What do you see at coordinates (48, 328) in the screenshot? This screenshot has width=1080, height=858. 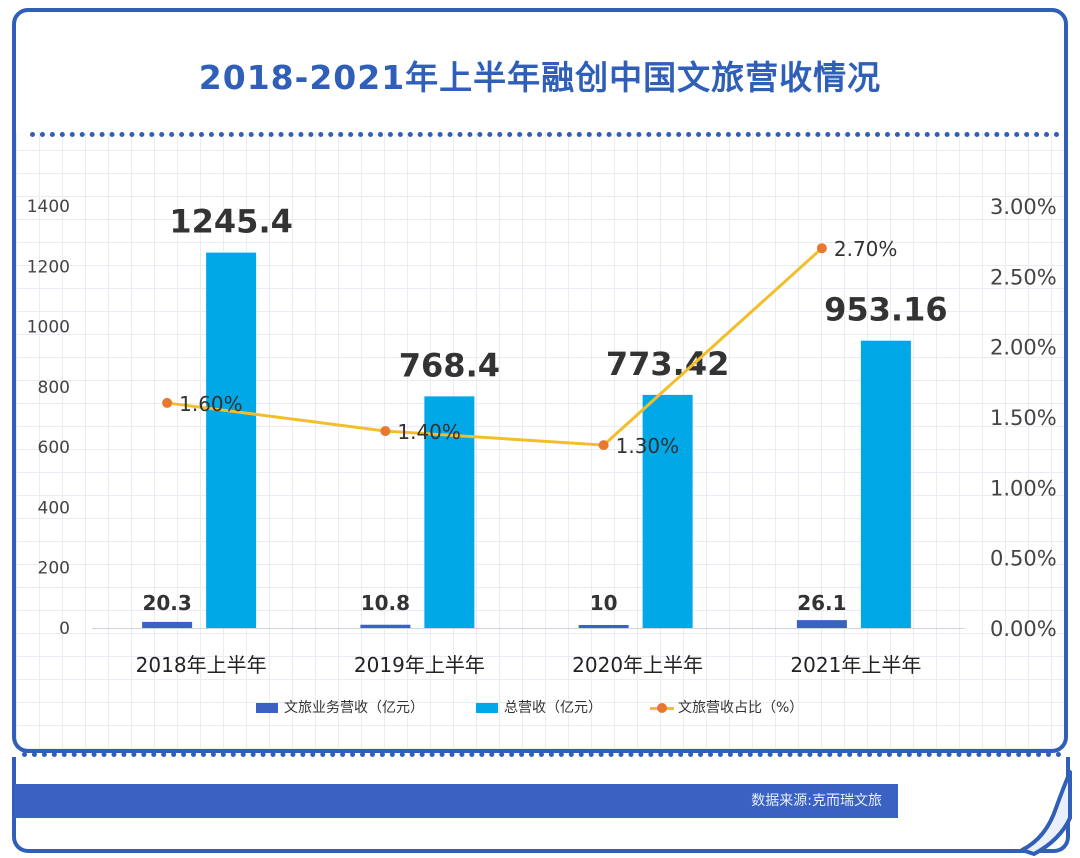 I see `y-left-tick-label: 1000` at bounding box center [48, 328].